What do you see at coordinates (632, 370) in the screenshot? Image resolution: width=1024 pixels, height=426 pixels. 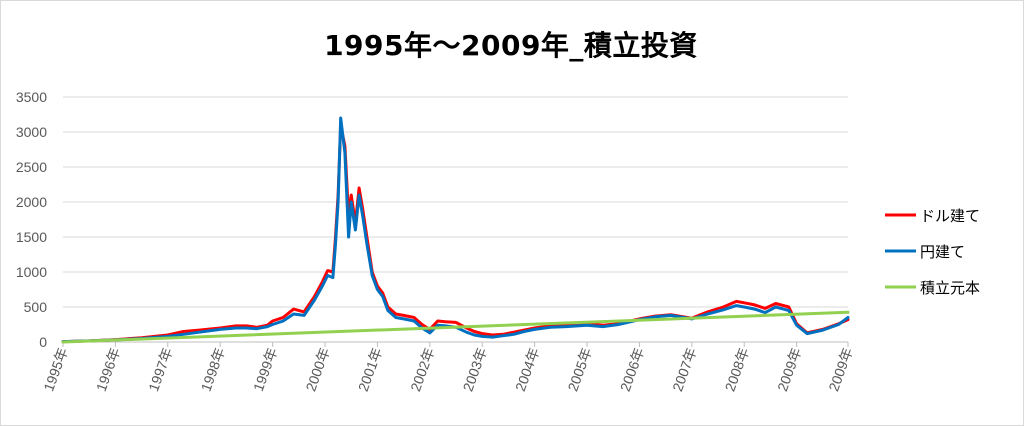 I see `x-tick-label: 2006年` at bounding box center [632, 370].